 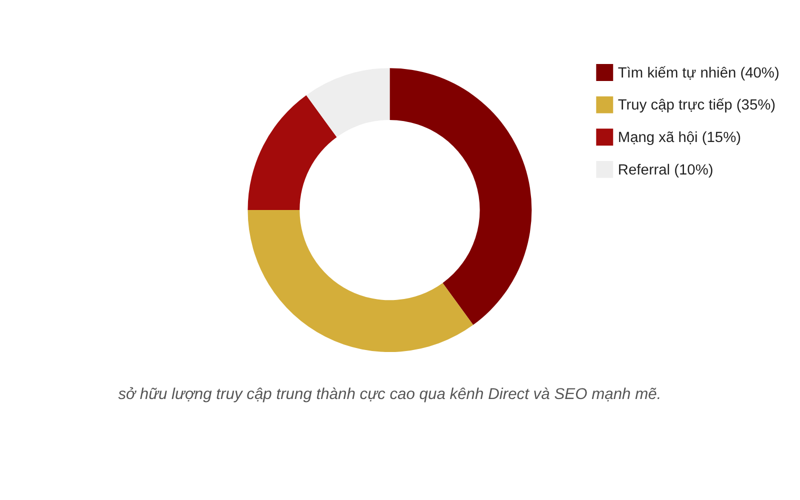 What do you see at coordinates (680, 138) in the screenshot?
I see `legend-label: Mạng xã hội (15%)` at bounding box center [680, 138].